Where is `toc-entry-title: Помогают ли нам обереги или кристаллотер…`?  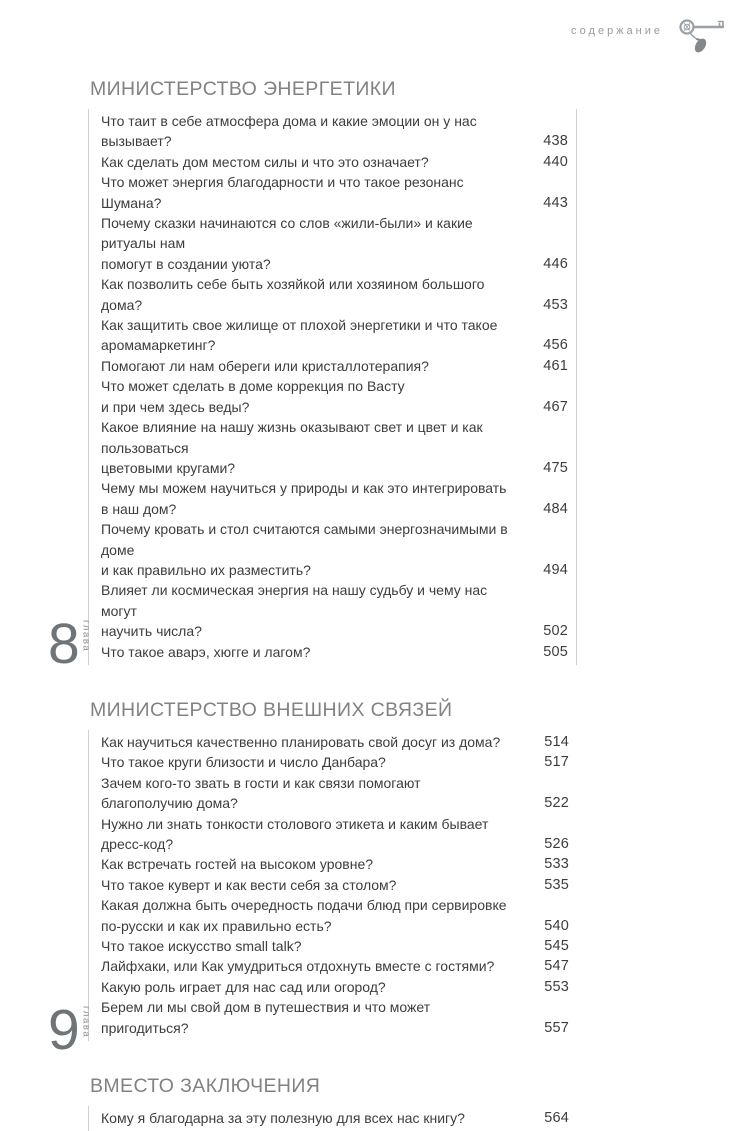 toc-entry-title: Помогают ли нам обереги или кристаллотер… is located at coordinates (265, 365).